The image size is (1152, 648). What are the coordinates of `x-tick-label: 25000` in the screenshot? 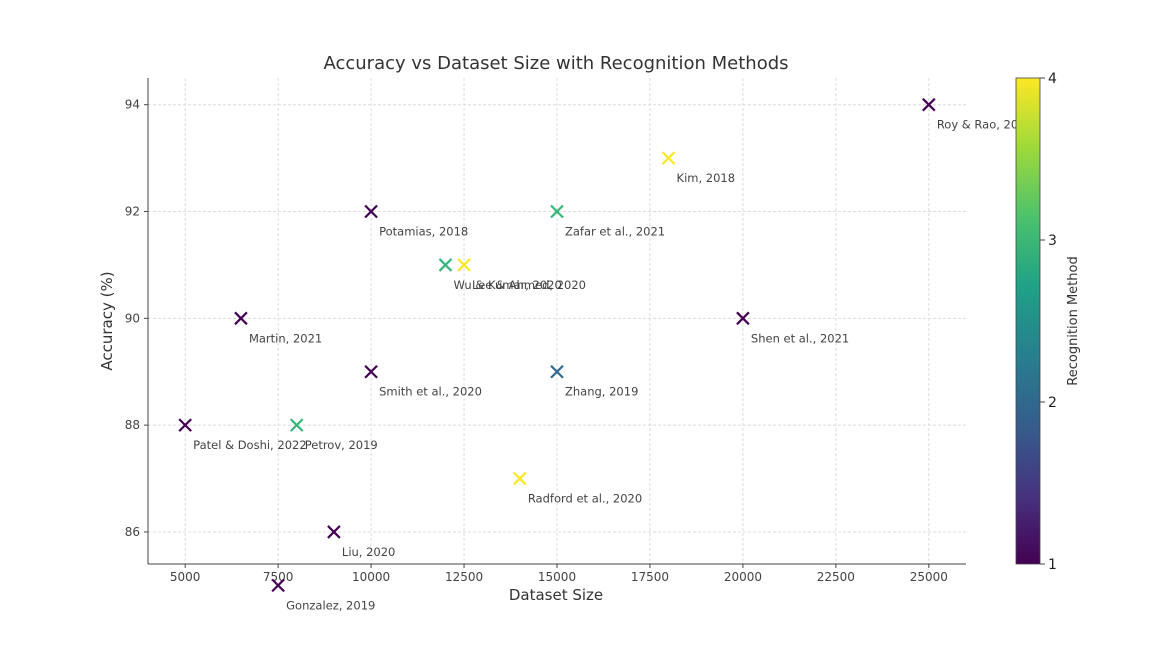 It's located at (929, 577).